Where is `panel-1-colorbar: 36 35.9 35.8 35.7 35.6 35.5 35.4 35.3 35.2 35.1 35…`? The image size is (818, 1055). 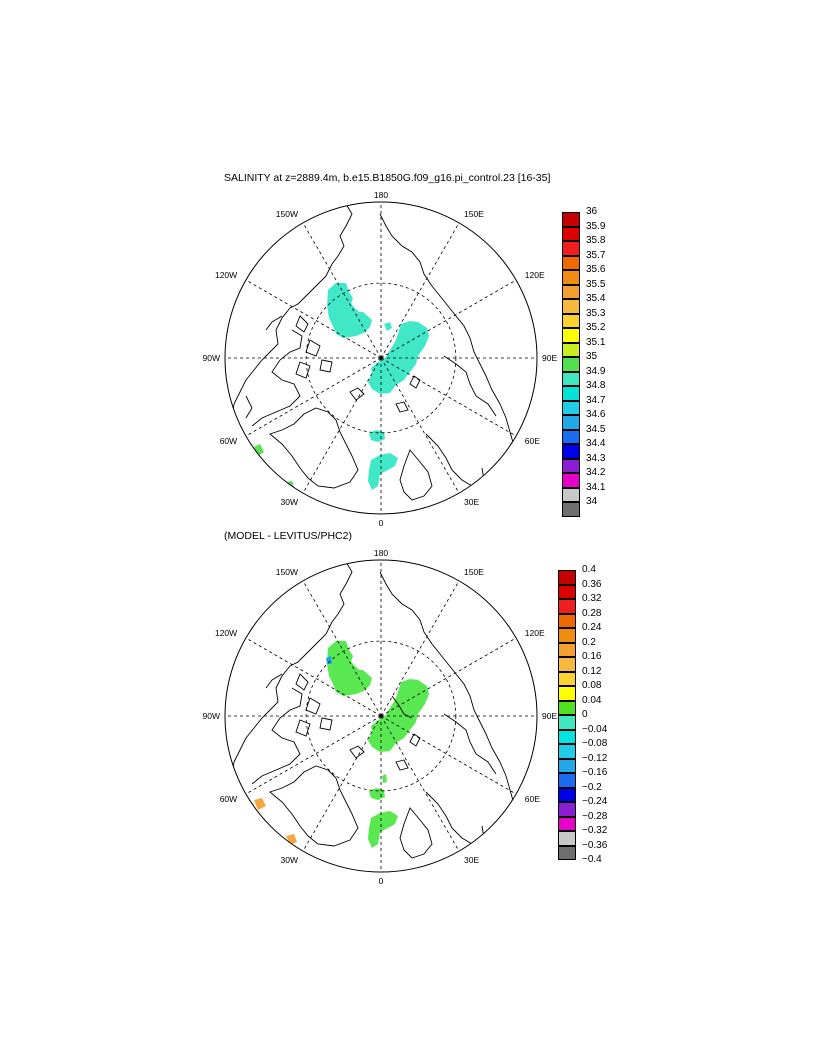 panel-1-colorbar: 36 35.9 35.8 35.7 35.6 35.5 35.4 35.3 35.2 35.1 35… is located at coordinates (591, 368).